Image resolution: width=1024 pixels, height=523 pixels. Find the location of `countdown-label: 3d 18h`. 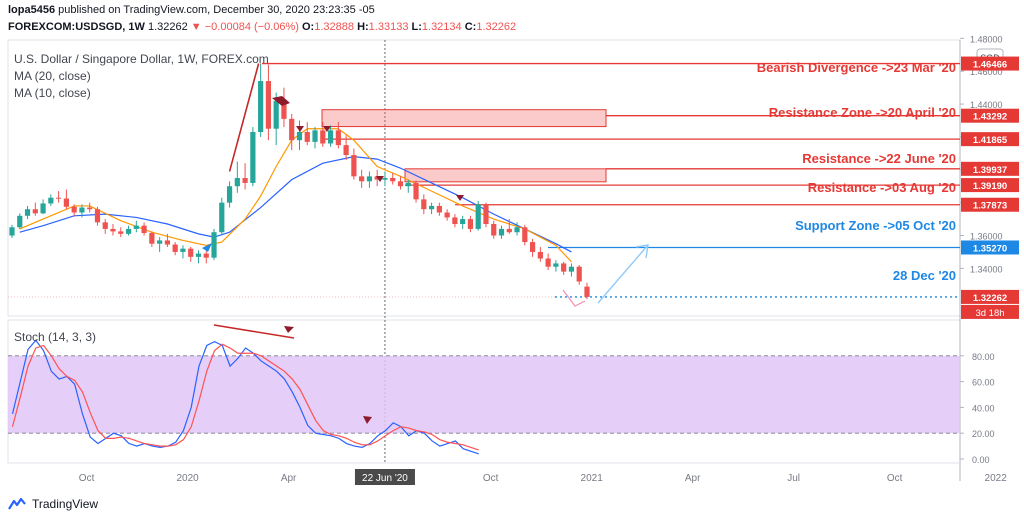

countdown-label: 3d 18h is located at coordinates (989, 313).